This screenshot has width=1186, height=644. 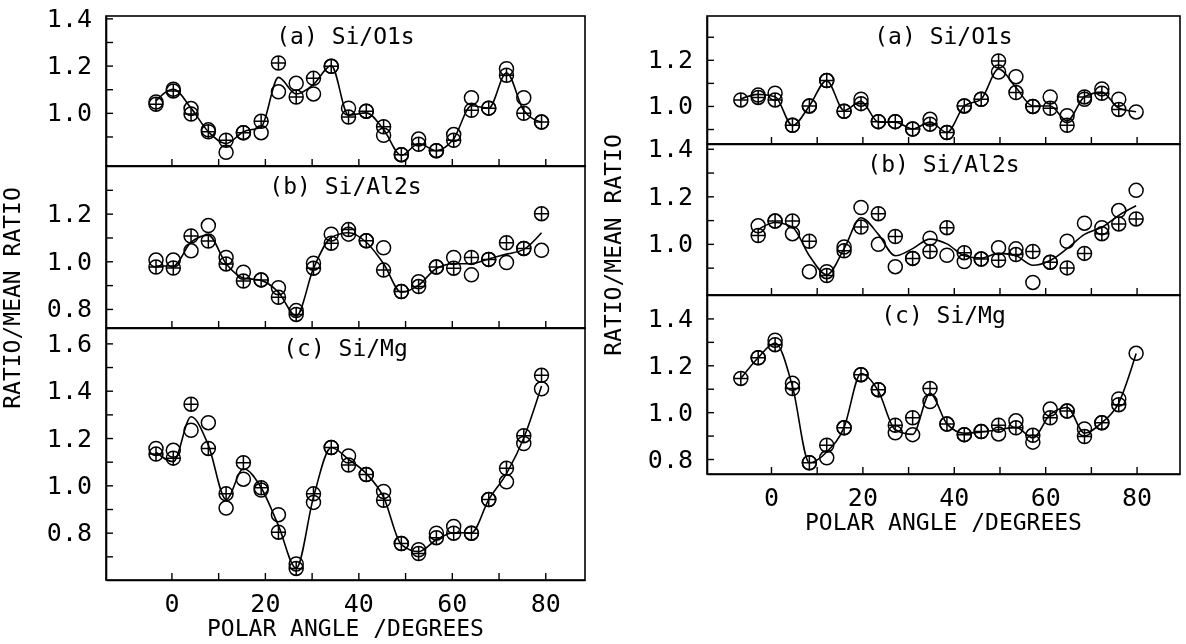 I want to click on y-axis-title: RATIO/MEAN RATIO, so click(x=12, y=298).